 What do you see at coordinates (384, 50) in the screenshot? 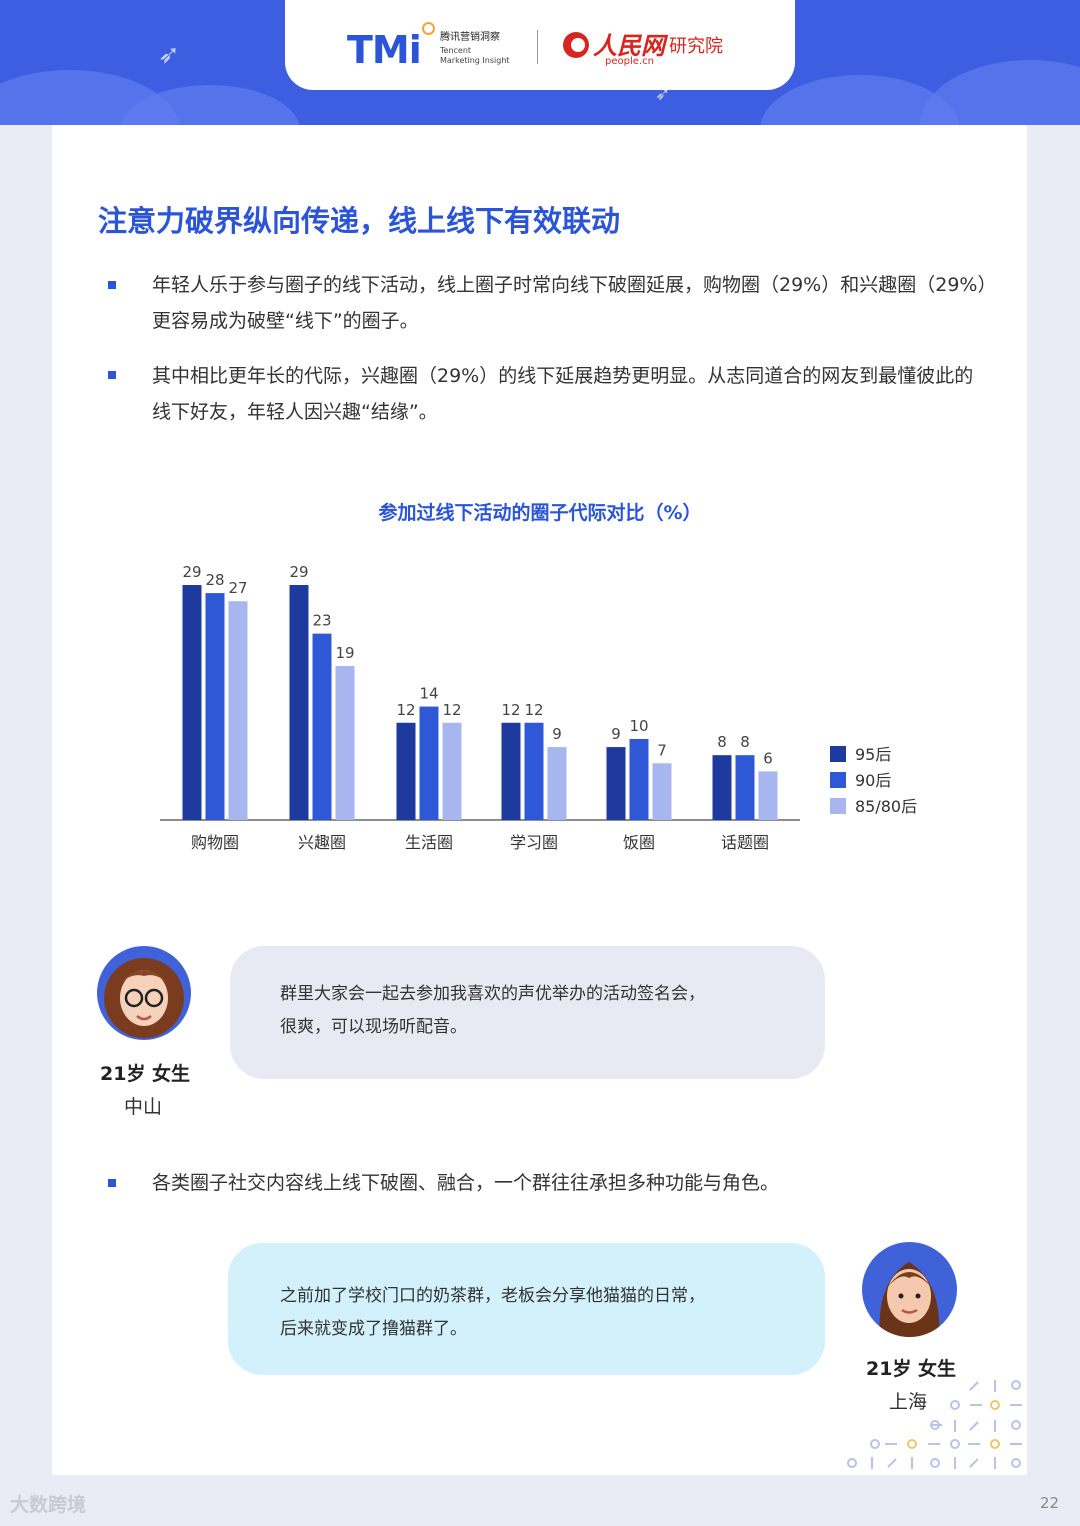
I see `tmi-logo: TMi` at bounding box center [384, 50].